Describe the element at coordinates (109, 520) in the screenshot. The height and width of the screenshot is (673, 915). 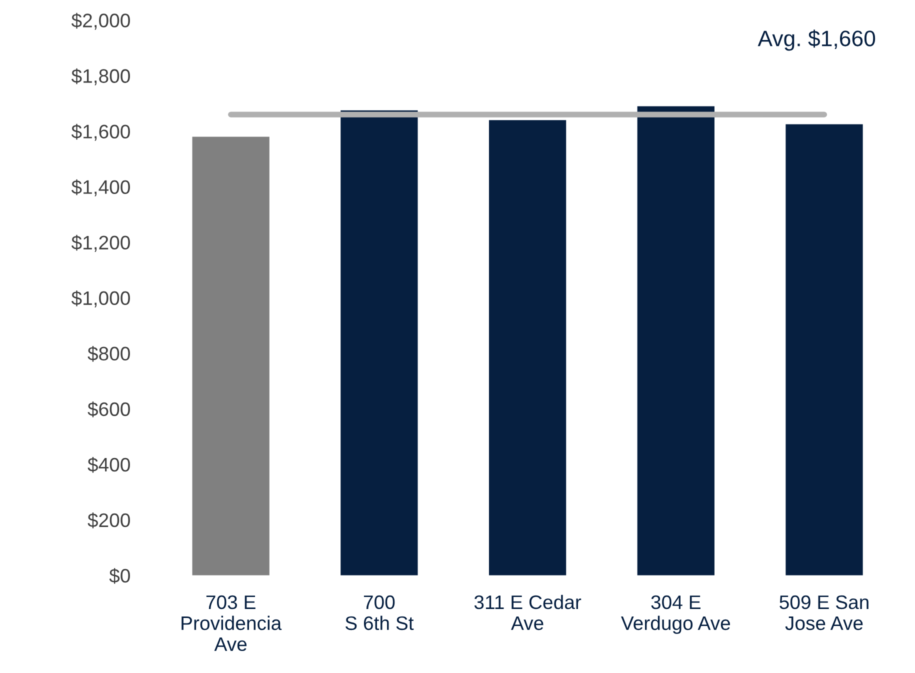
I see `y-tick-label: $200` at that location.